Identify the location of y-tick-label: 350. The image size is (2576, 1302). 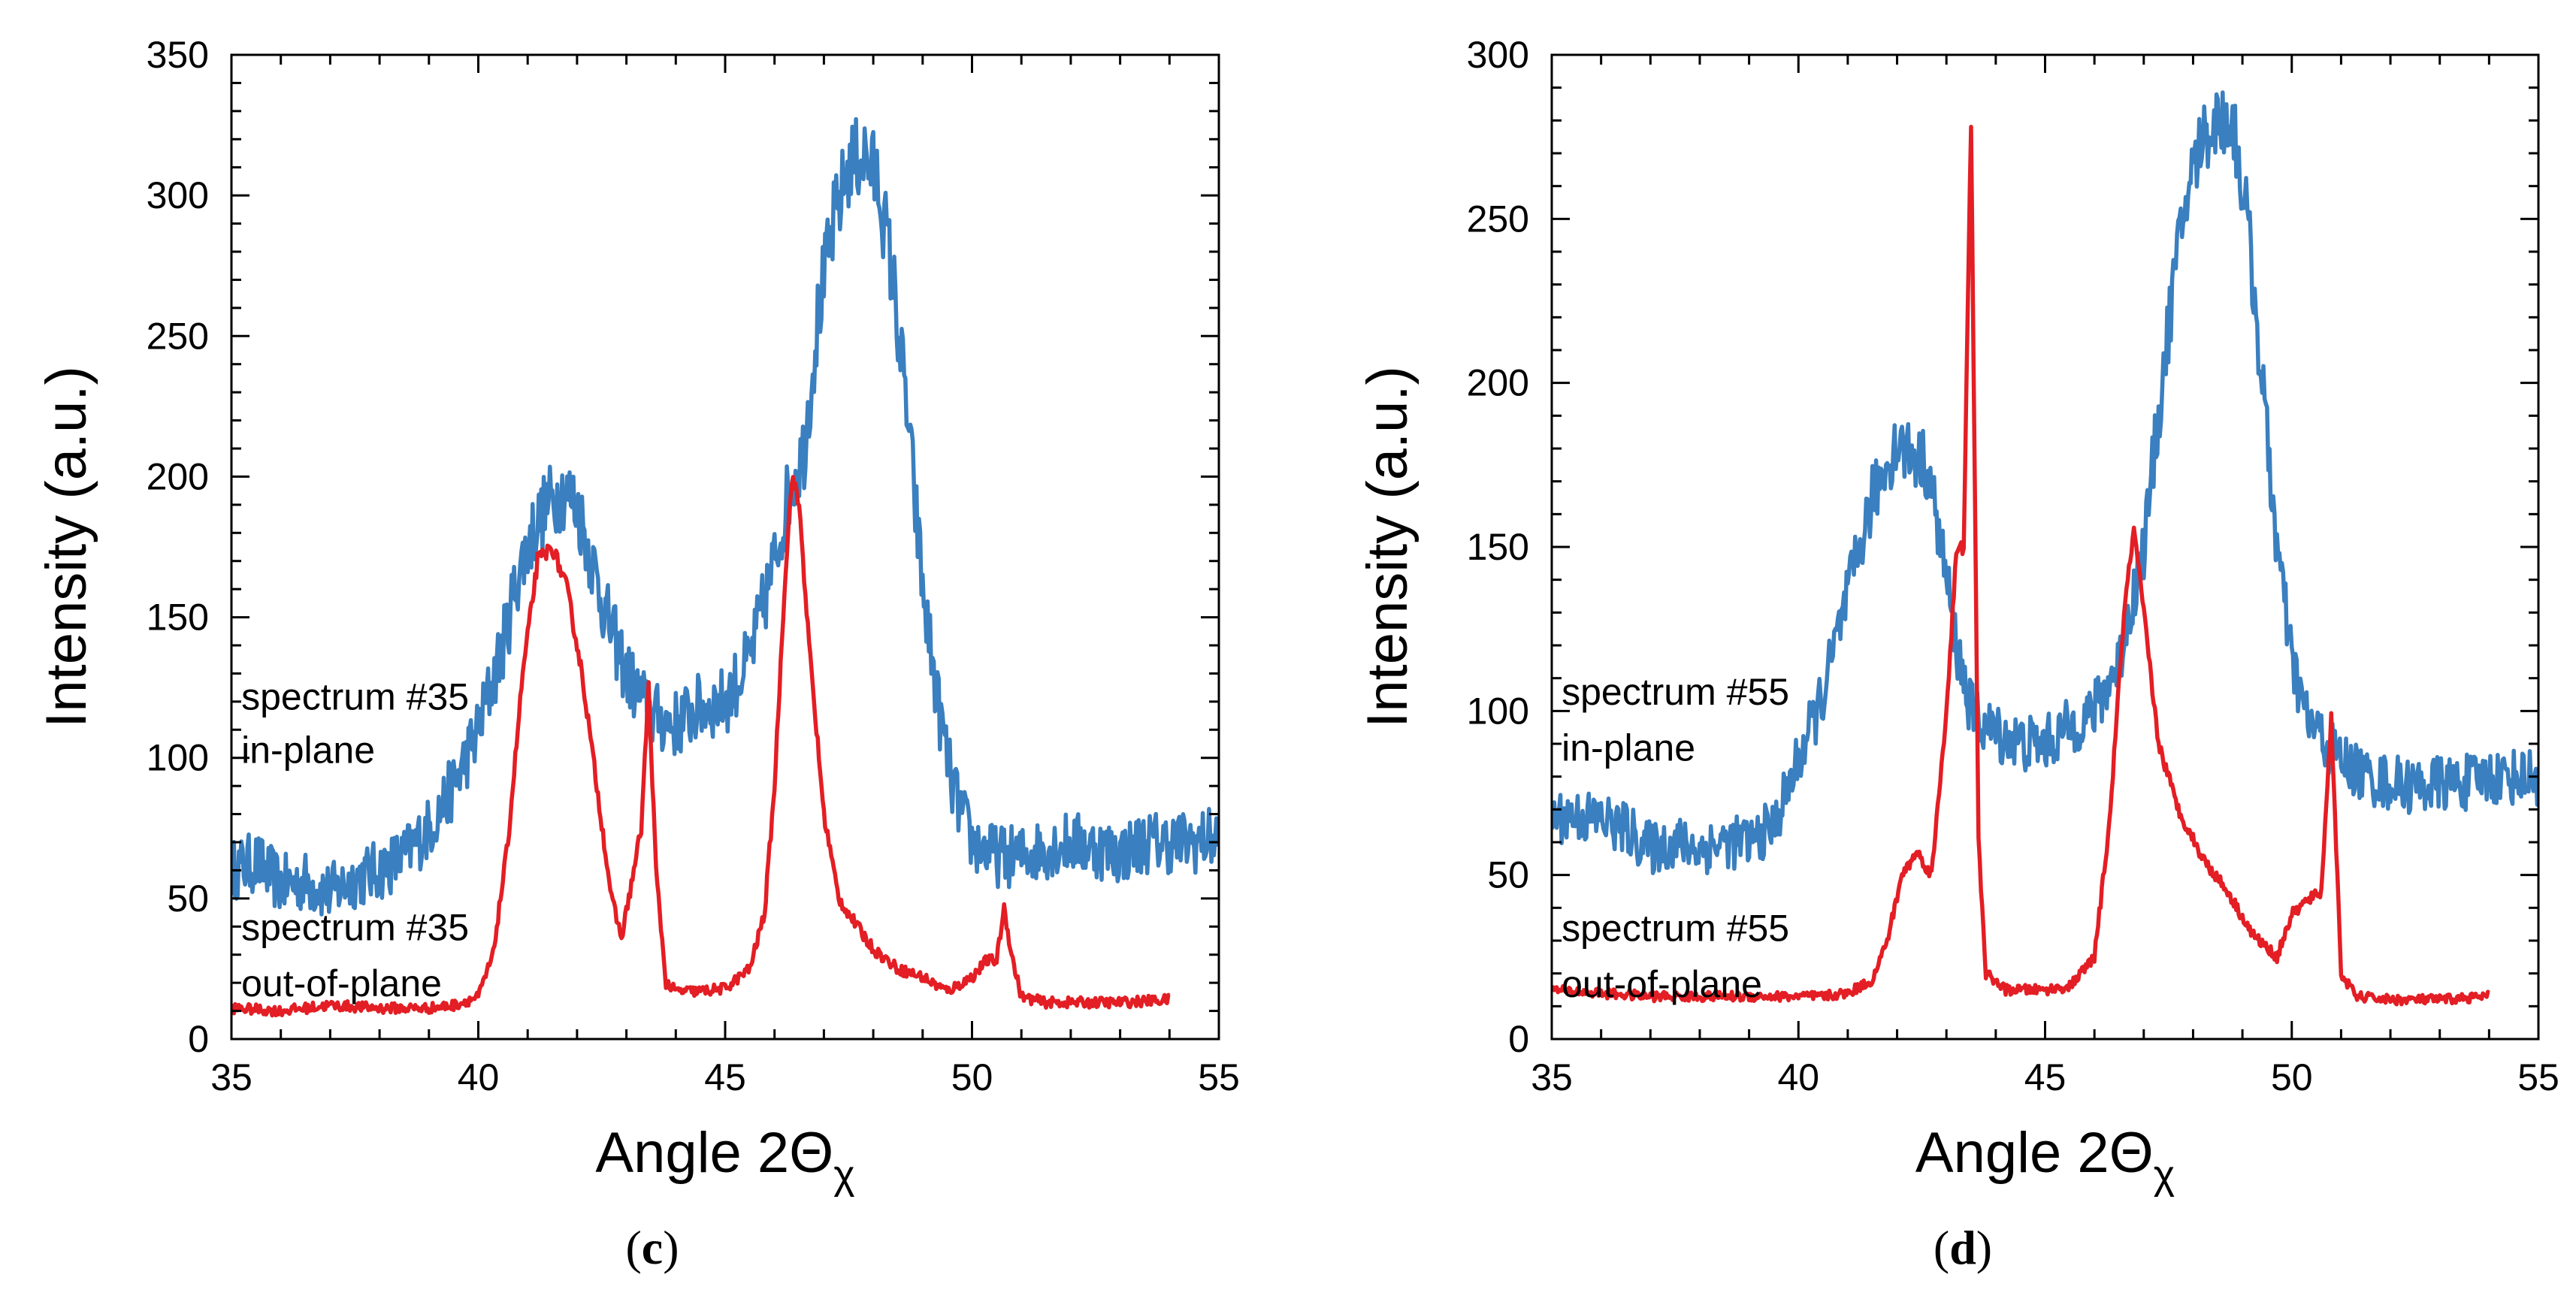
(178, 55).